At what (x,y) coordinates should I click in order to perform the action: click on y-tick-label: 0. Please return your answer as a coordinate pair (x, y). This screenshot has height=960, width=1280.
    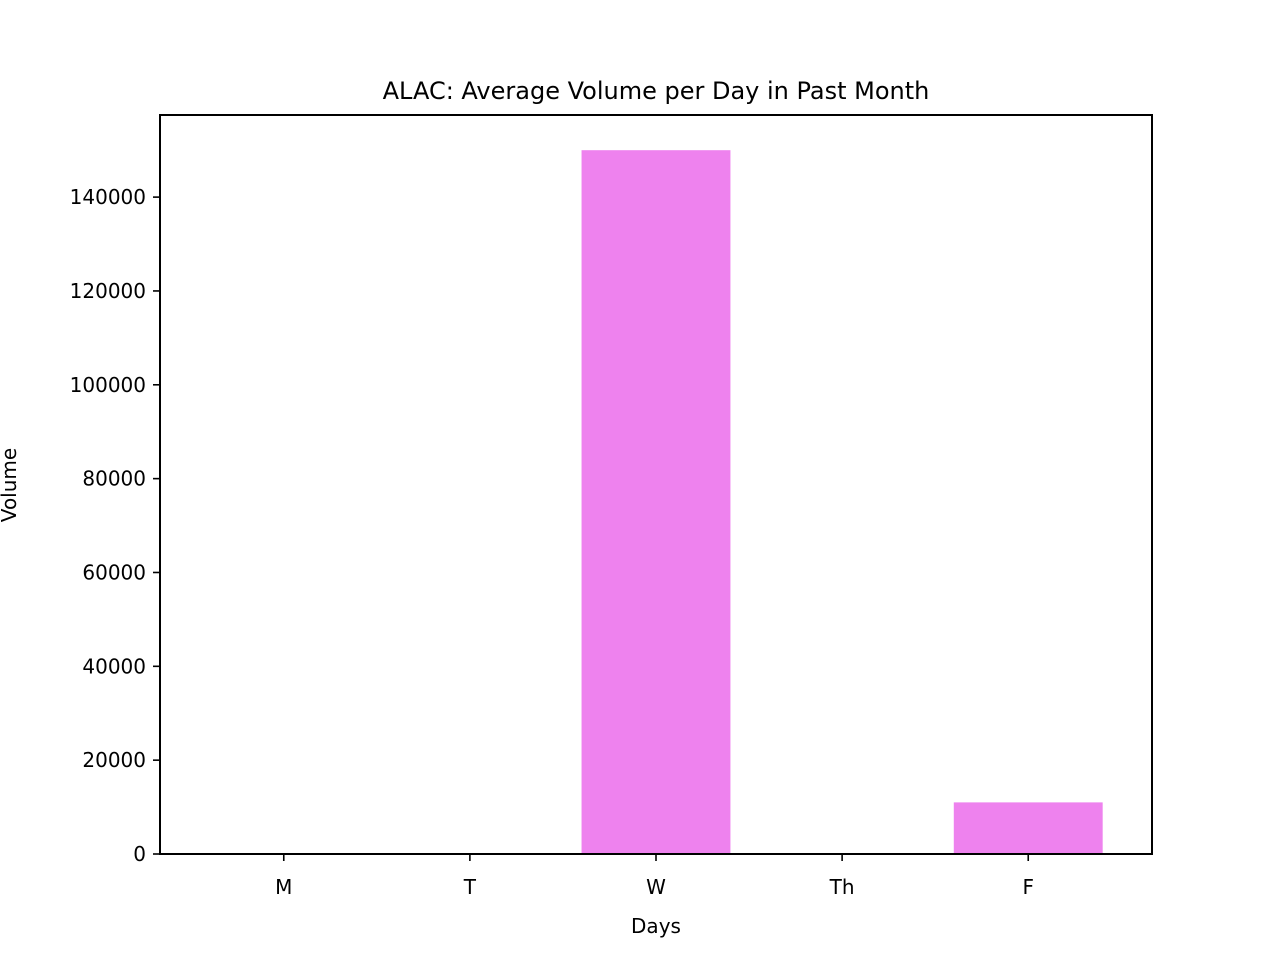
    Looking at the image, I should click on (139, 854).